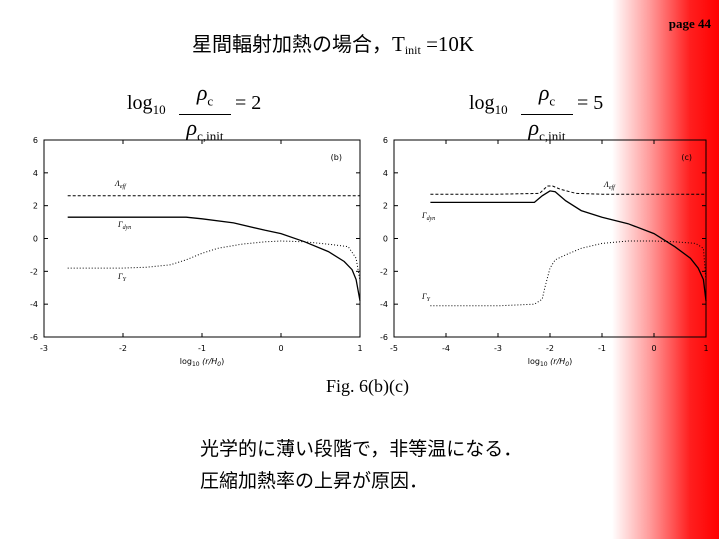 This screenshot has width=719, height=539. I want to click on figure-caption: Fig. 6(b)(c), so click(367, 386).